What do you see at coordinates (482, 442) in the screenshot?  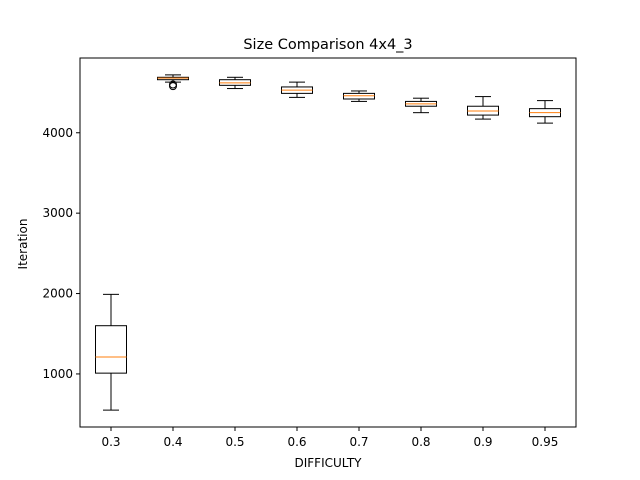 I see `x-tick-label: 0.9` at bounding box center [482, 442].